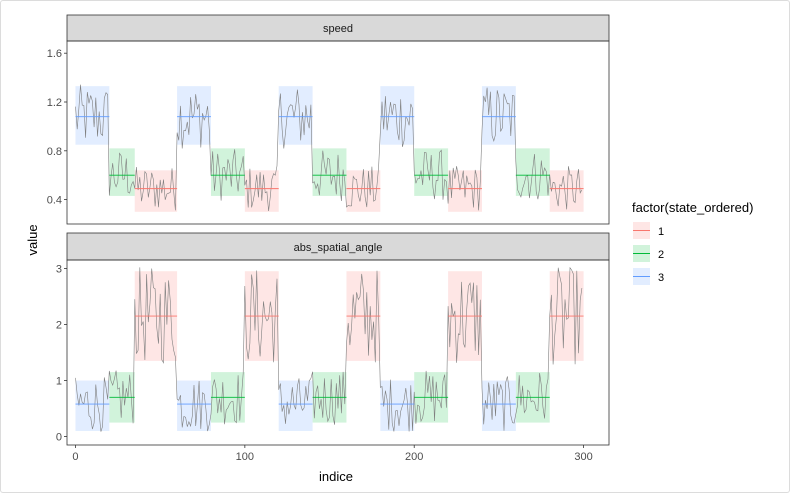 Image resolution: width=792 pixels, height=495 pixels. I want to click on y-axis-abs-spatial-angle: 0 1 2 3, so click(61, 353).